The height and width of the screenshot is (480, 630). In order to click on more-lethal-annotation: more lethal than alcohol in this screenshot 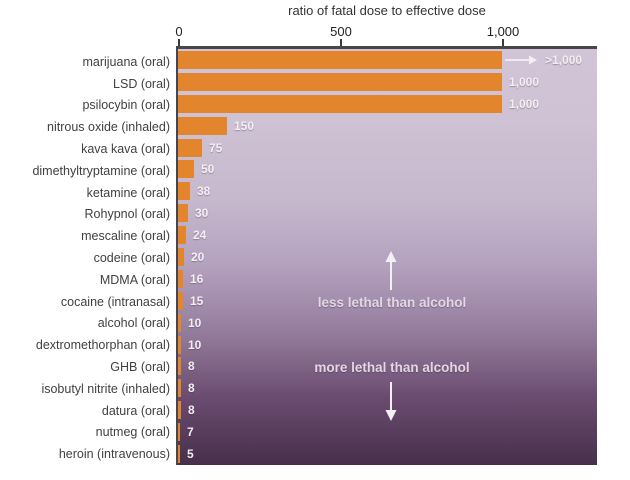, I will do `click(392, 367)`.